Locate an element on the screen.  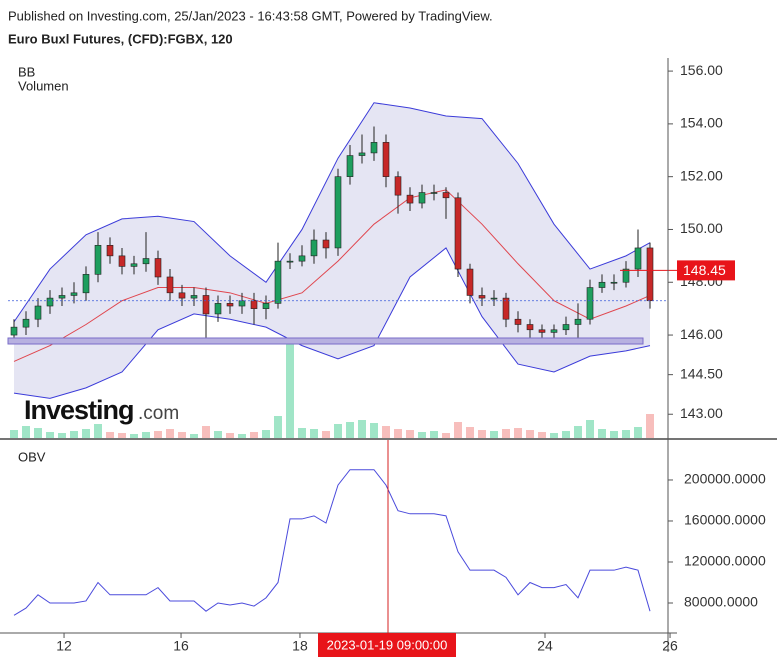
y-tick-label: 156.00 is located at coordinates (701, 70).